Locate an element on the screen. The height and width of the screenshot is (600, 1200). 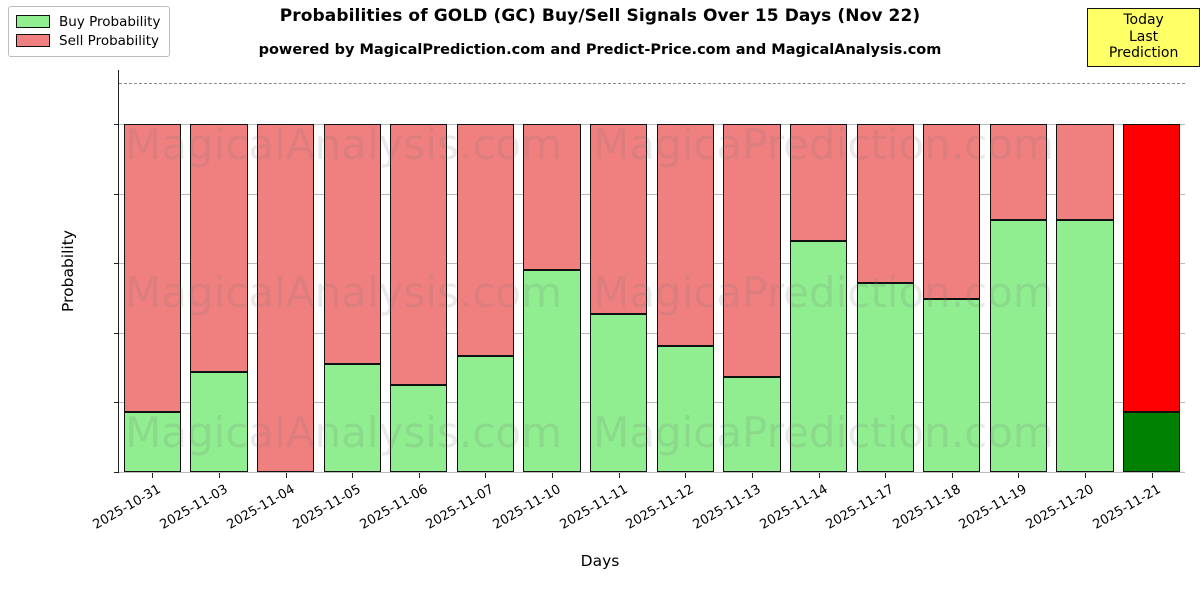
legend-label-sell: Sell Probability is located at coordinates (109, 40).